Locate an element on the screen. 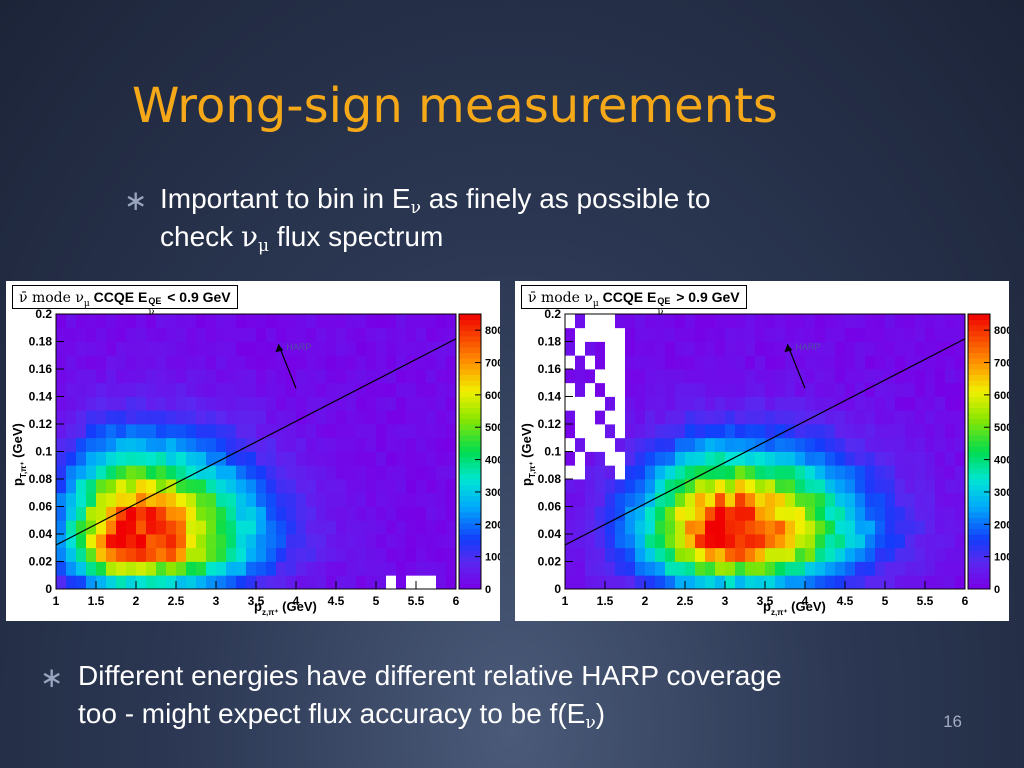  harp-label: HARP is located at coordinates (807, 347).